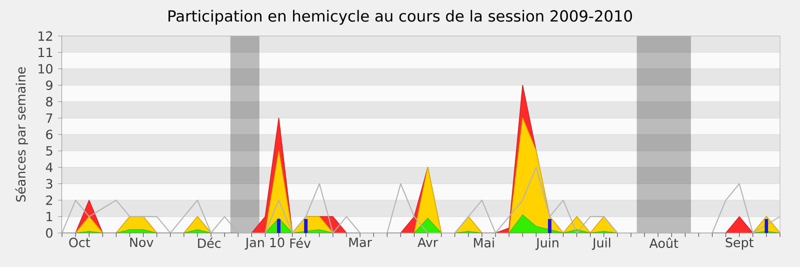  Describe the element at coordinates (49, 101) in the screenshot. I see `y-tick-label: 8` at that location.